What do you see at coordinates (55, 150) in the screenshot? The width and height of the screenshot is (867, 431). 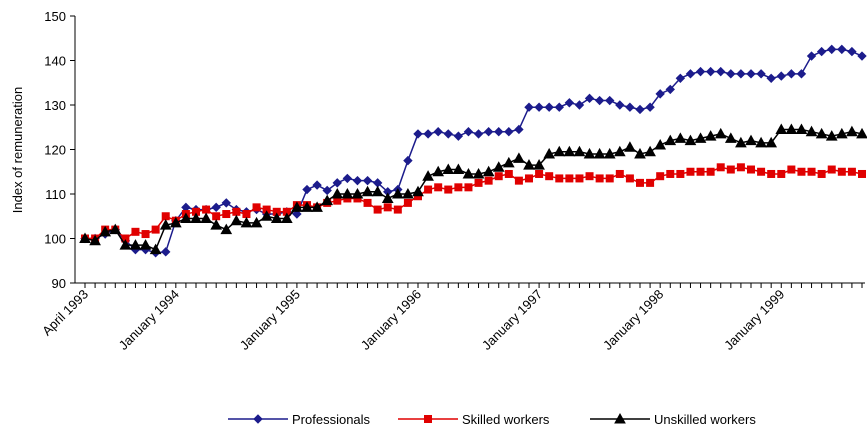 I see `y-tick-label: 120` at bounding box center [55, 150].